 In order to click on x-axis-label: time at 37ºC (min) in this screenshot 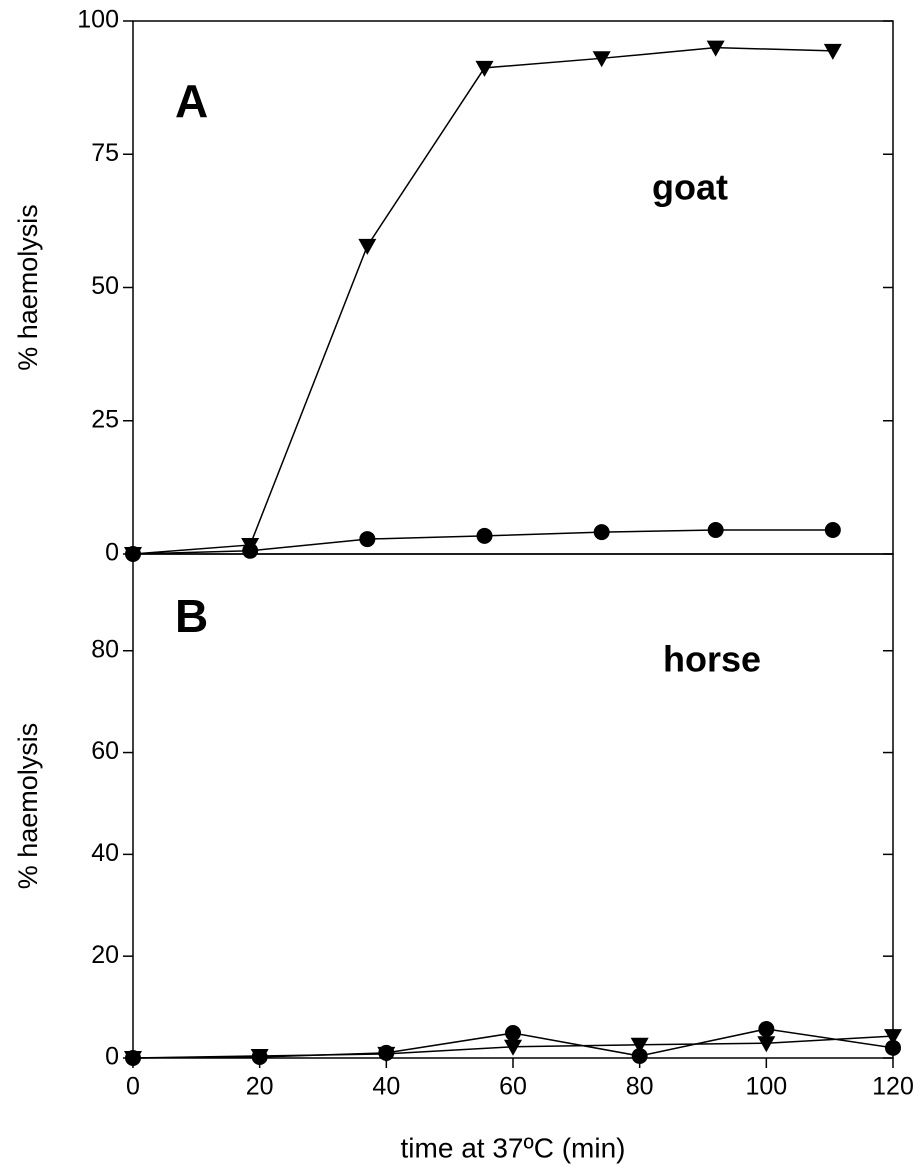, I will do `click(513, 1147)`.